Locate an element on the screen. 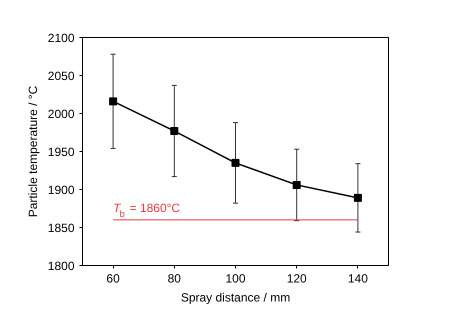  y-tick-label: 1800 is located at coordinates (61, 266).